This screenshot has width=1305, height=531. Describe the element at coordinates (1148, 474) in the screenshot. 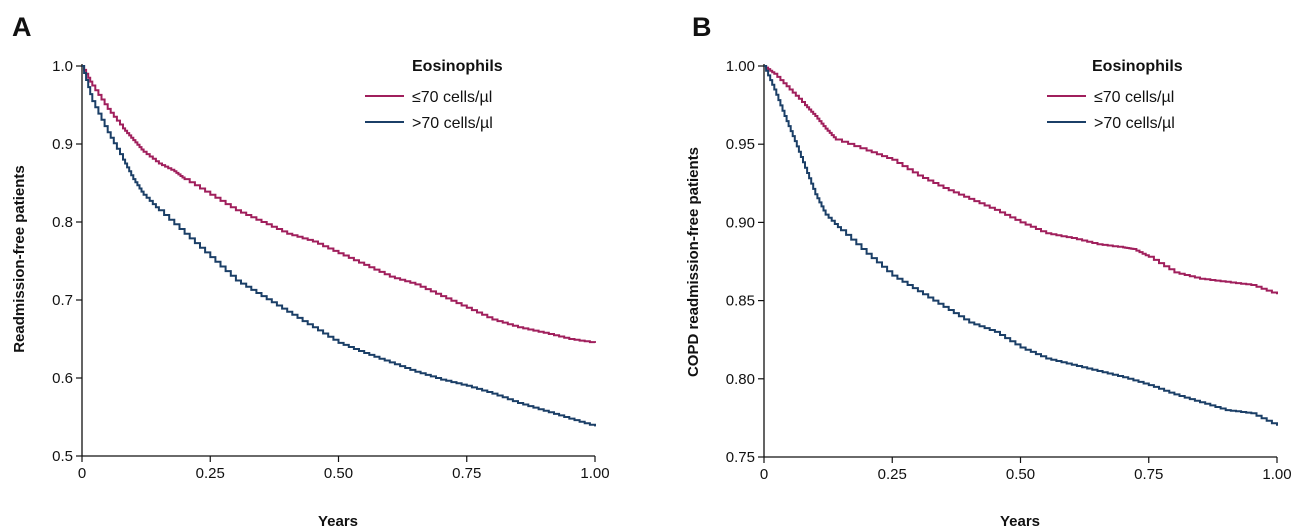

I see `x-tick-label-b-3: 0.75` at that location.